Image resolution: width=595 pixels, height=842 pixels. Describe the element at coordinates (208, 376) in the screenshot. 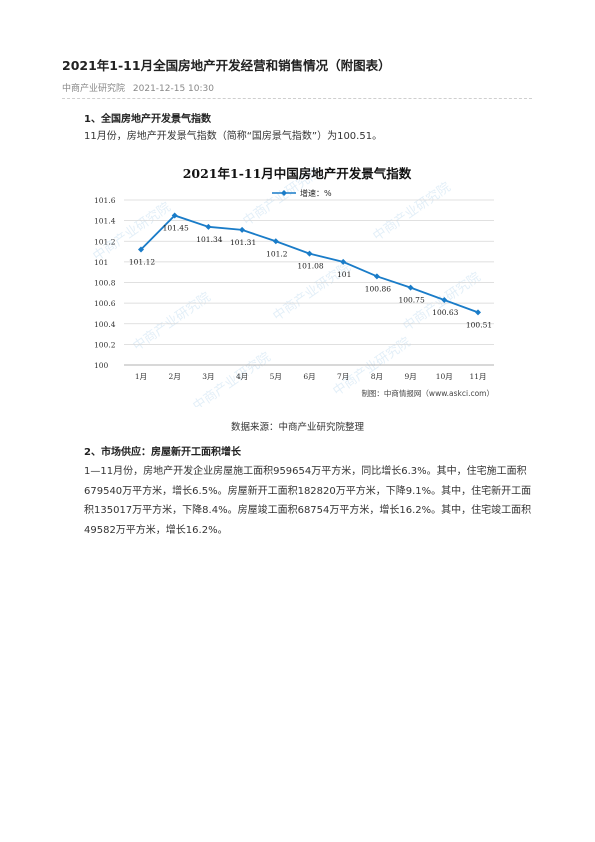

I see `x-tick-label: 3月` at that location.